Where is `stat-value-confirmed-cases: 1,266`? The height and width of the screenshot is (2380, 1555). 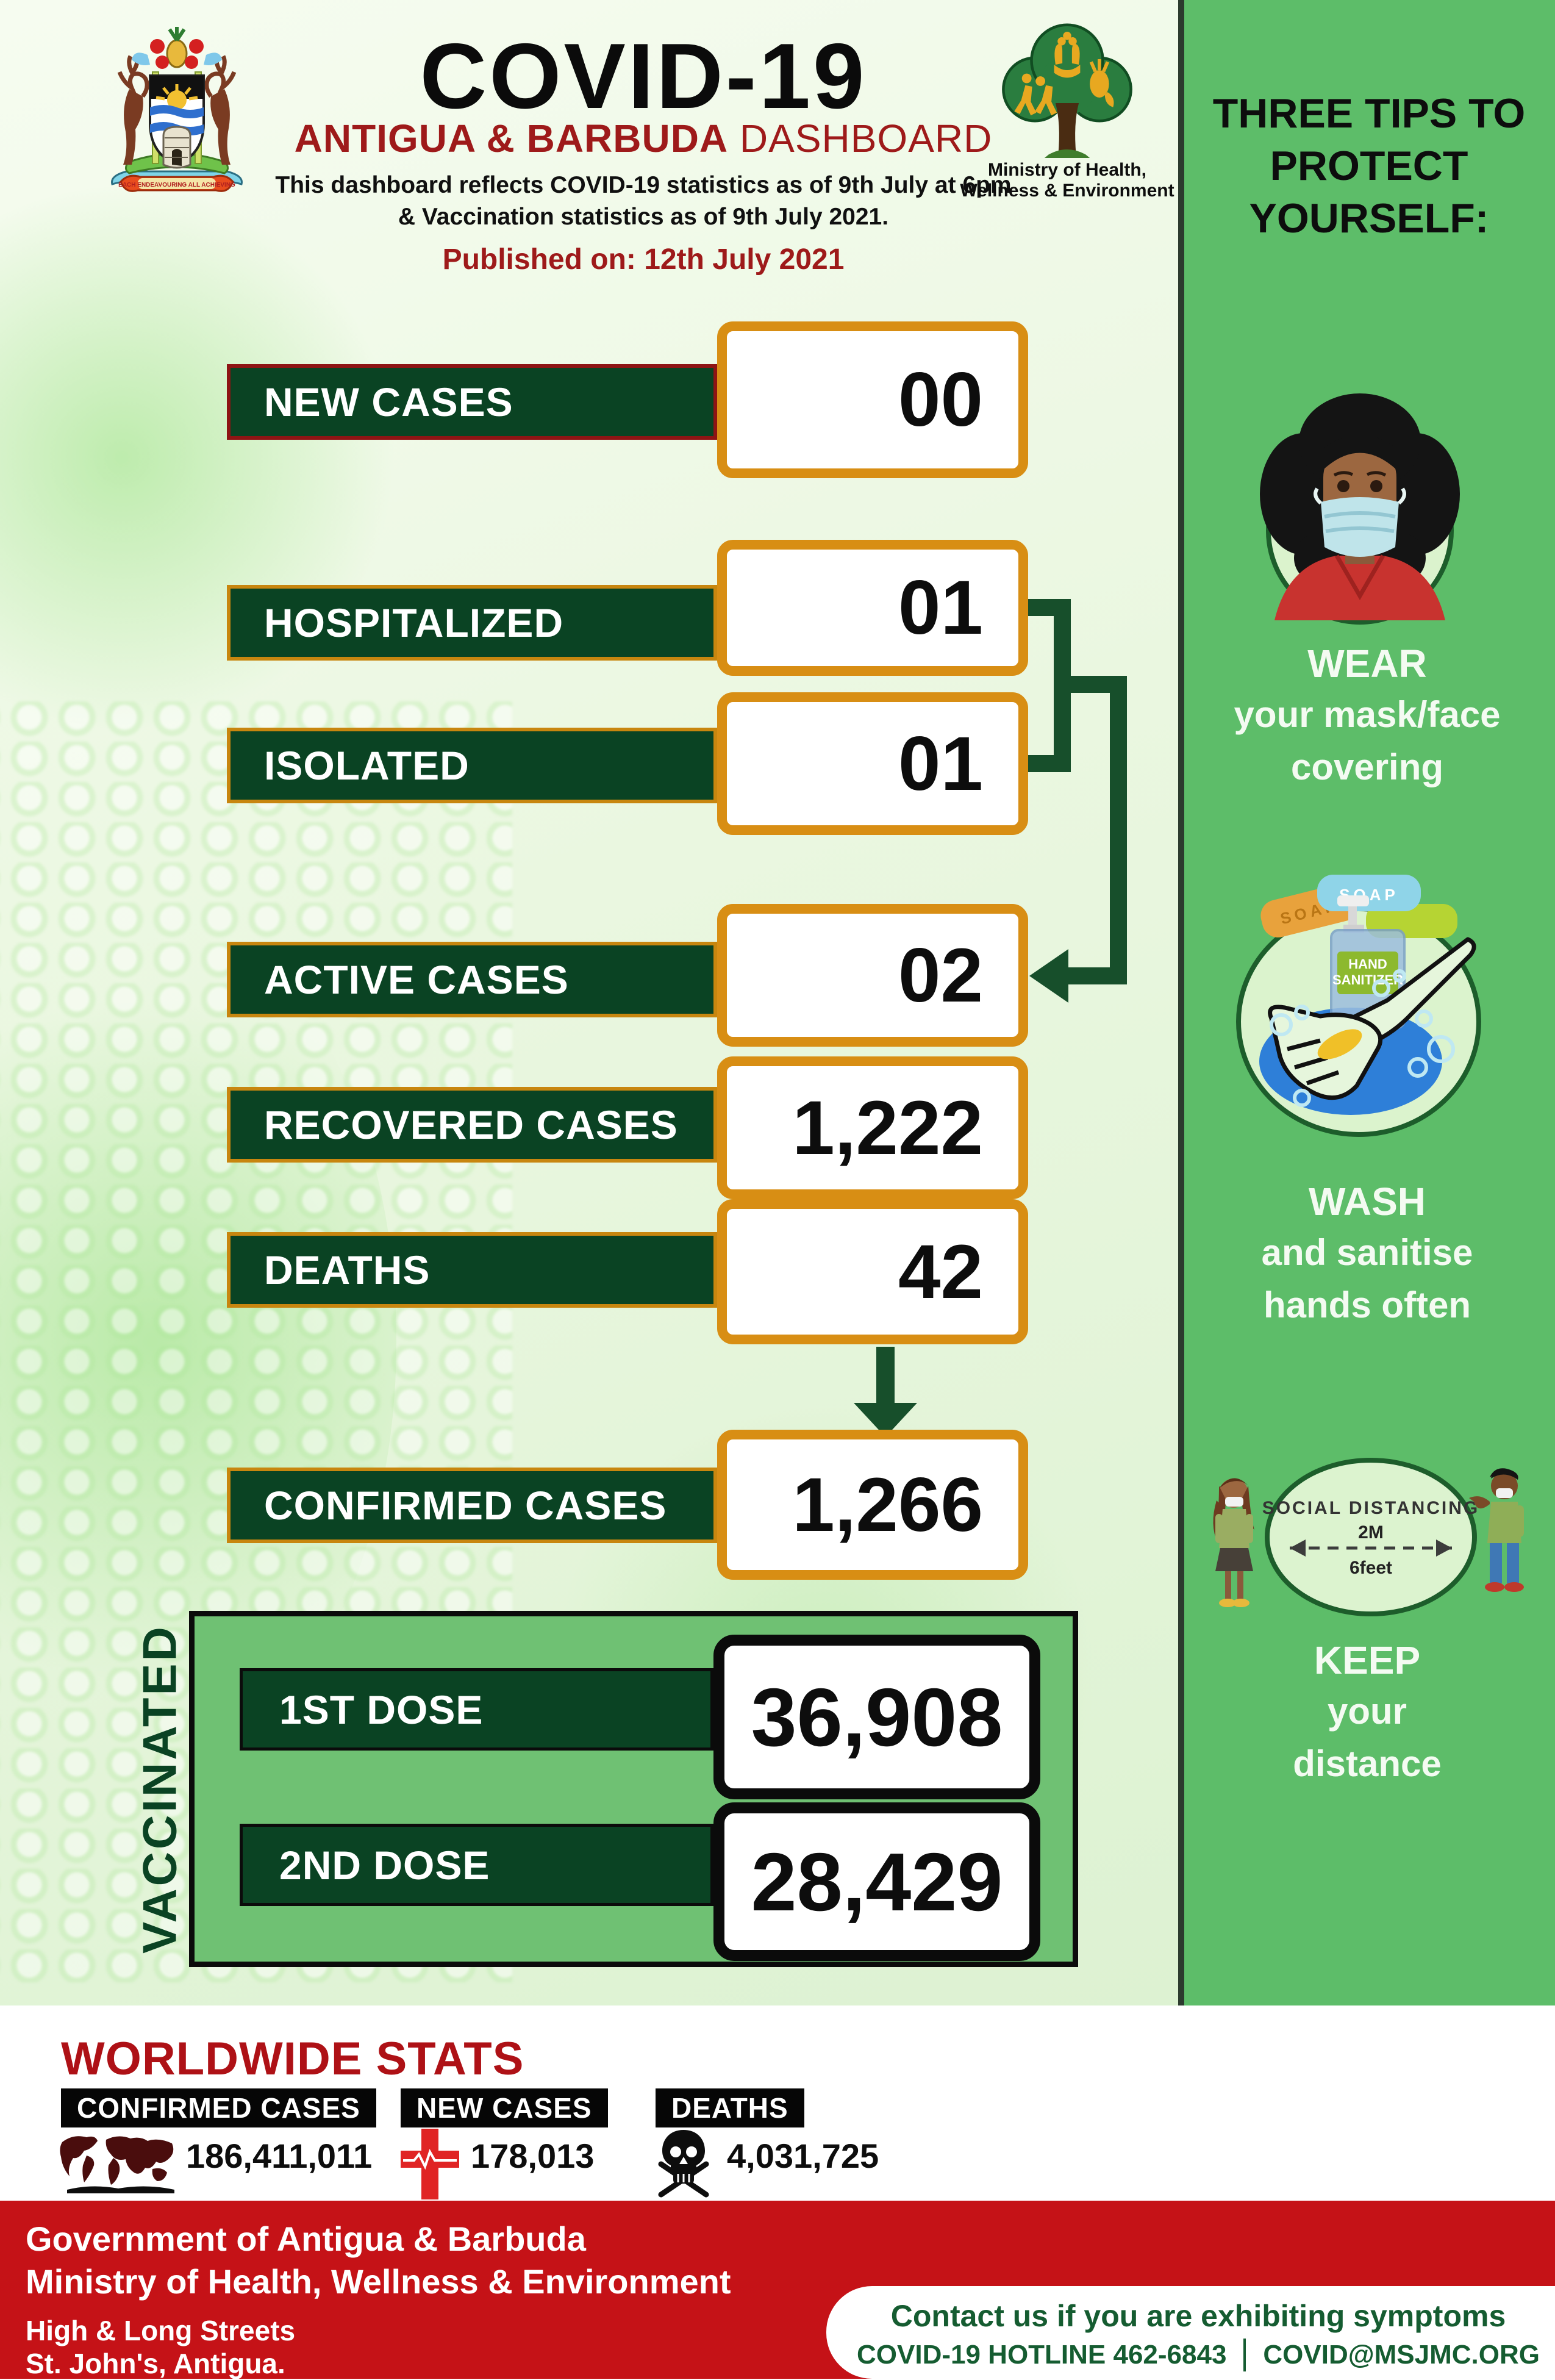
stat-value-confirmed-cases: 1,266 is located at coordinates (873, 1505).